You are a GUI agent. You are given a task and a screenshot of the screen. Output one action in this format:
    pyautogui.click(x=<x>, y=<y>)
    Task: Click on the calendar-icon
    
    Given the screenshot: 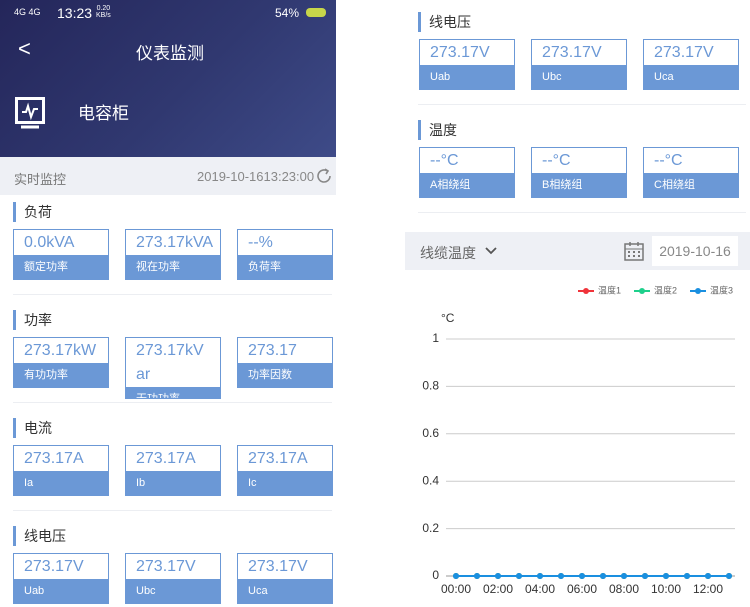 What is the action you would take?
    pyautogui.click(x=634, y=251)
    